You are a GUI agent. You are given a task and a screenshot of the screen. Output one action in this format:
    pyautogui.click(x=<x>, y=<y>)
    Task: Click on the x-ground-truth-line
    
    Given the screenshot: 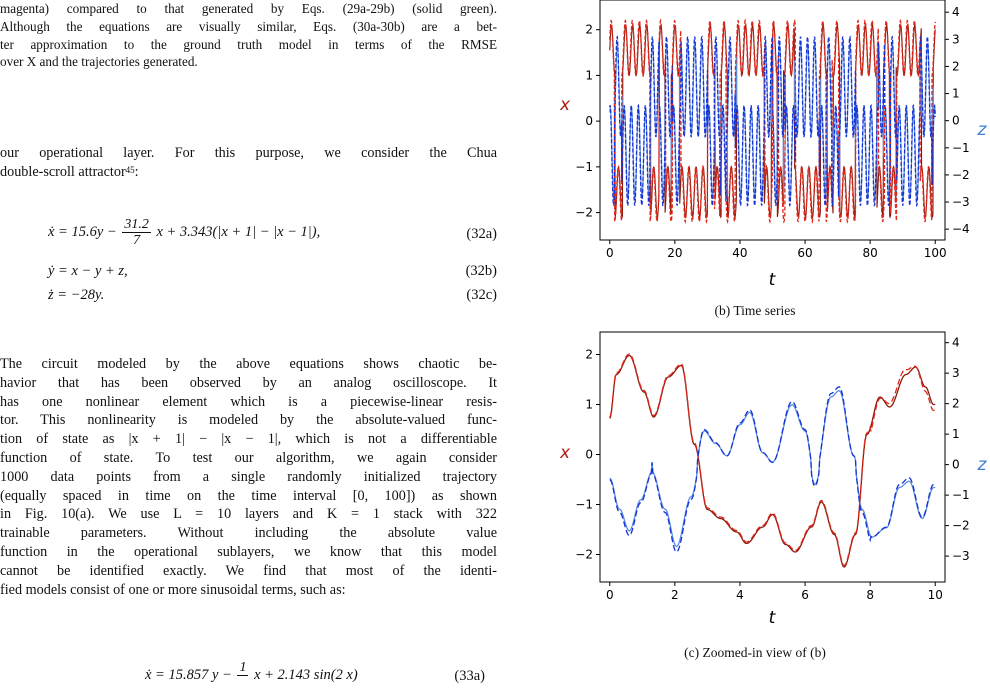 What is the action you would take?
    pyautogui.click(x=772, y=461)
    